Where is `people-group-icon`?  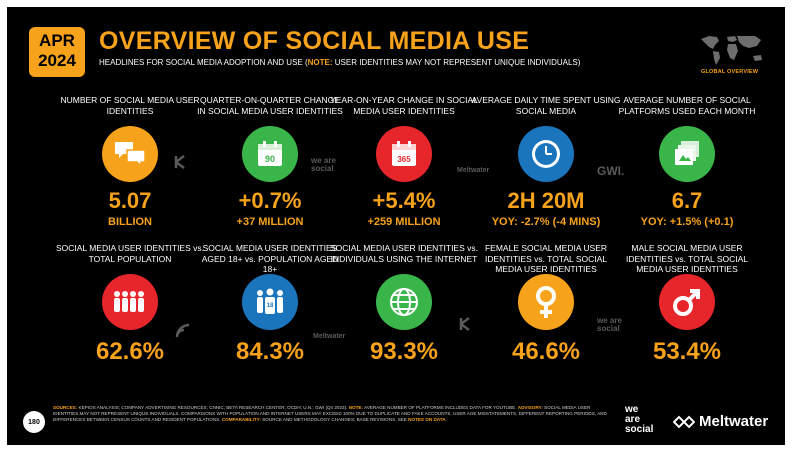 people-group-icon is located at coordinates (130, 302).